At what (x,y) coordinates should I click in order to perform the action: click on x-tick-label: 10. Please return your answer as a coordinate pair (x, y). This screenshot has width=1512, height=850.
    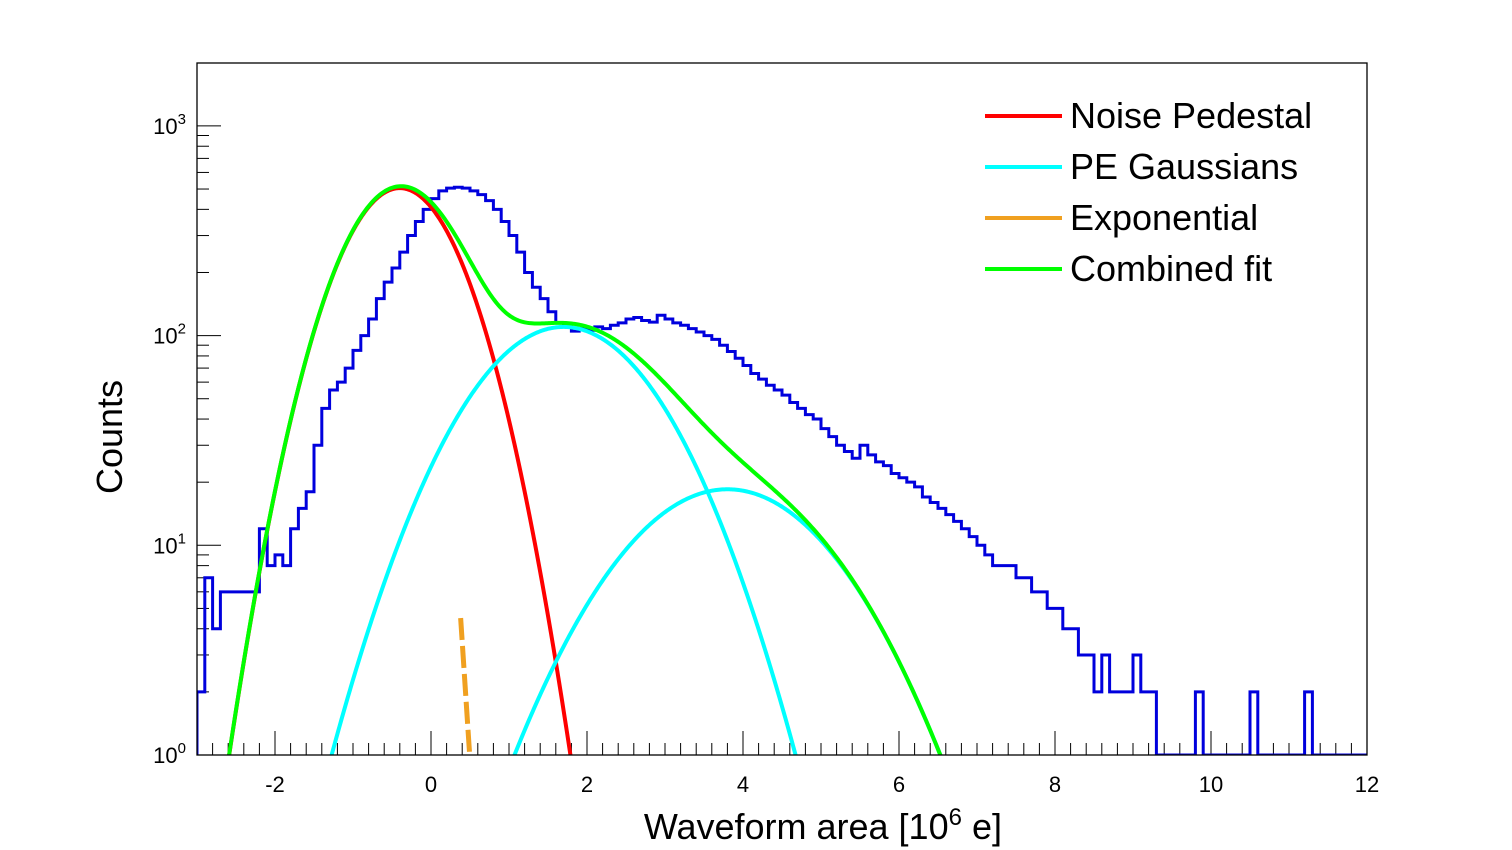
    Looking at the image, I should click on (1211, 784).